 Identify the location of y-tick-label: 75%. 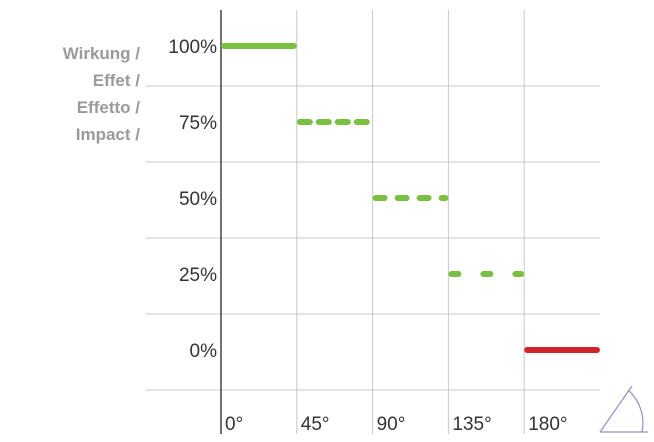
(198, 123).